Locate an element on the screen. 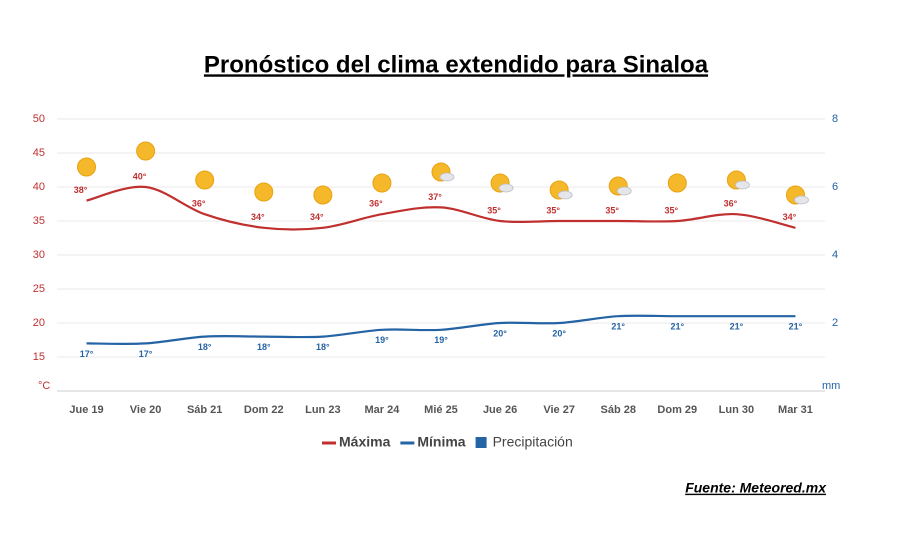  x-tick-label: Jue 19 is located at coordinates (86, 410).